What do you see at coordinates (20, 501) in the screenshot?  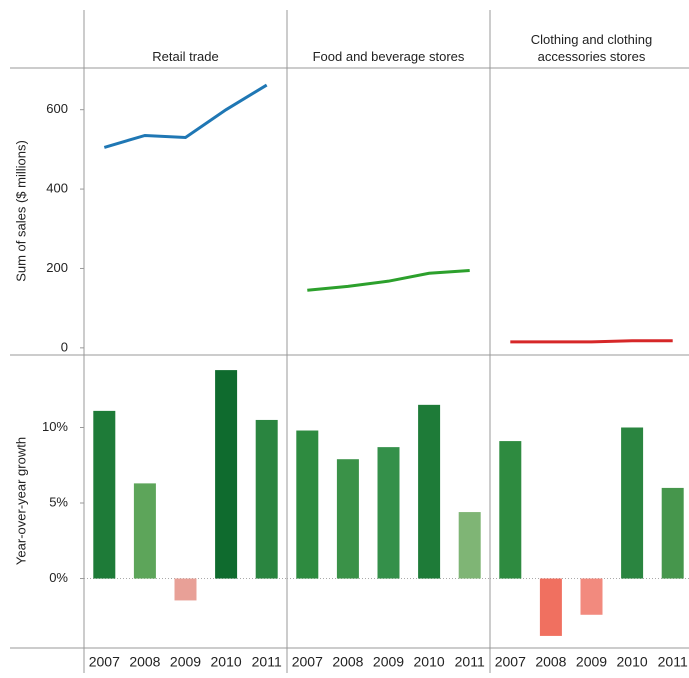 I see `y-axis-label: Year-over-year growth` at bounding box center [20, 501].